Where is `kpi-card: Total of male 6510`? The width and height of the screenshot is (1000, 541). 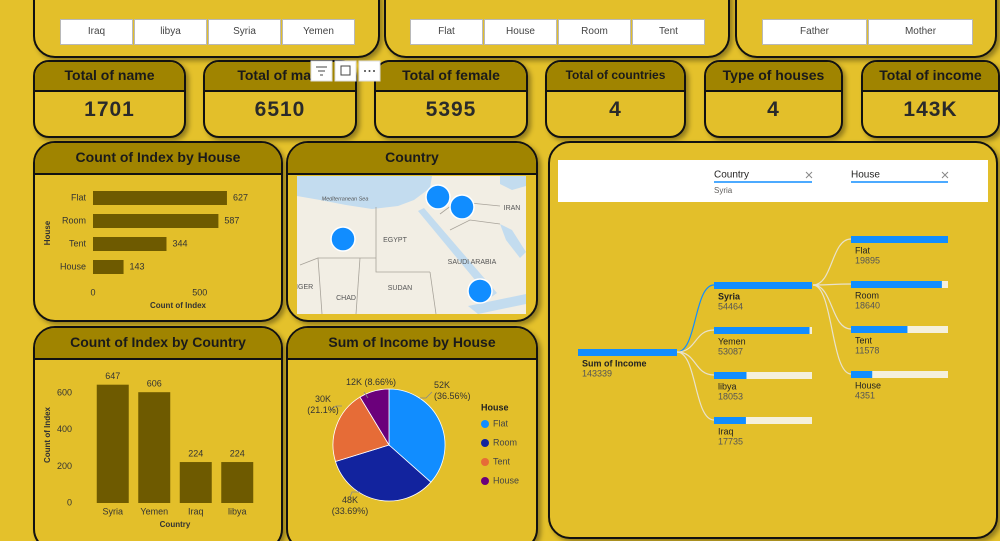 kpi-card: Total of male 6510 is located at coordinates (280, 99).